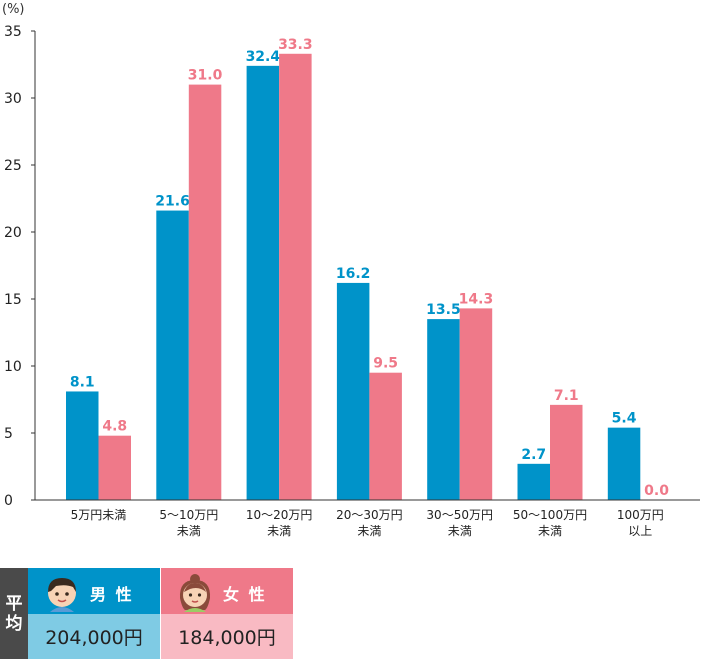 This screenshot has width=704, height=659. Describe the element at coordinates (295, 45) in the screenshot. I see `data-label: 33.3` at that location.